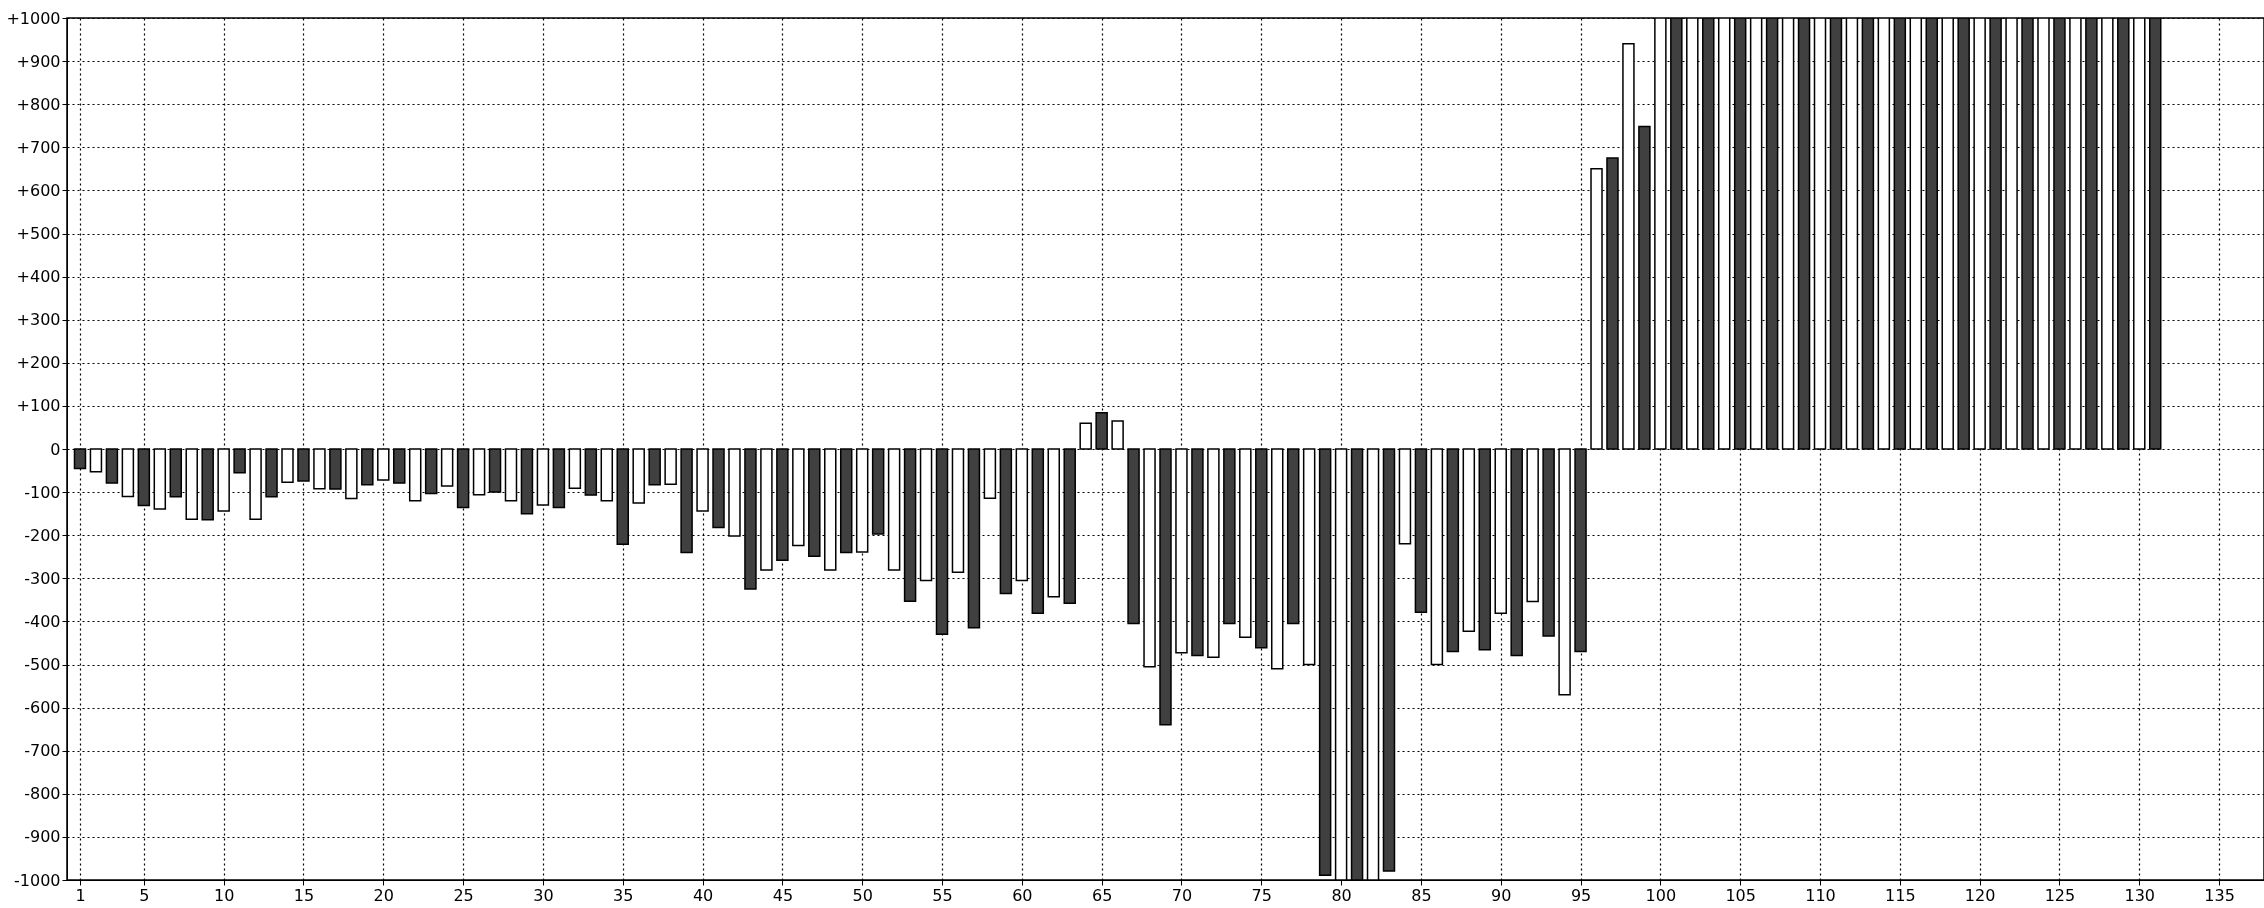 This screenshot has height=908, width=2264. I want to click on x-tick-label: 35, so click(623, 895).